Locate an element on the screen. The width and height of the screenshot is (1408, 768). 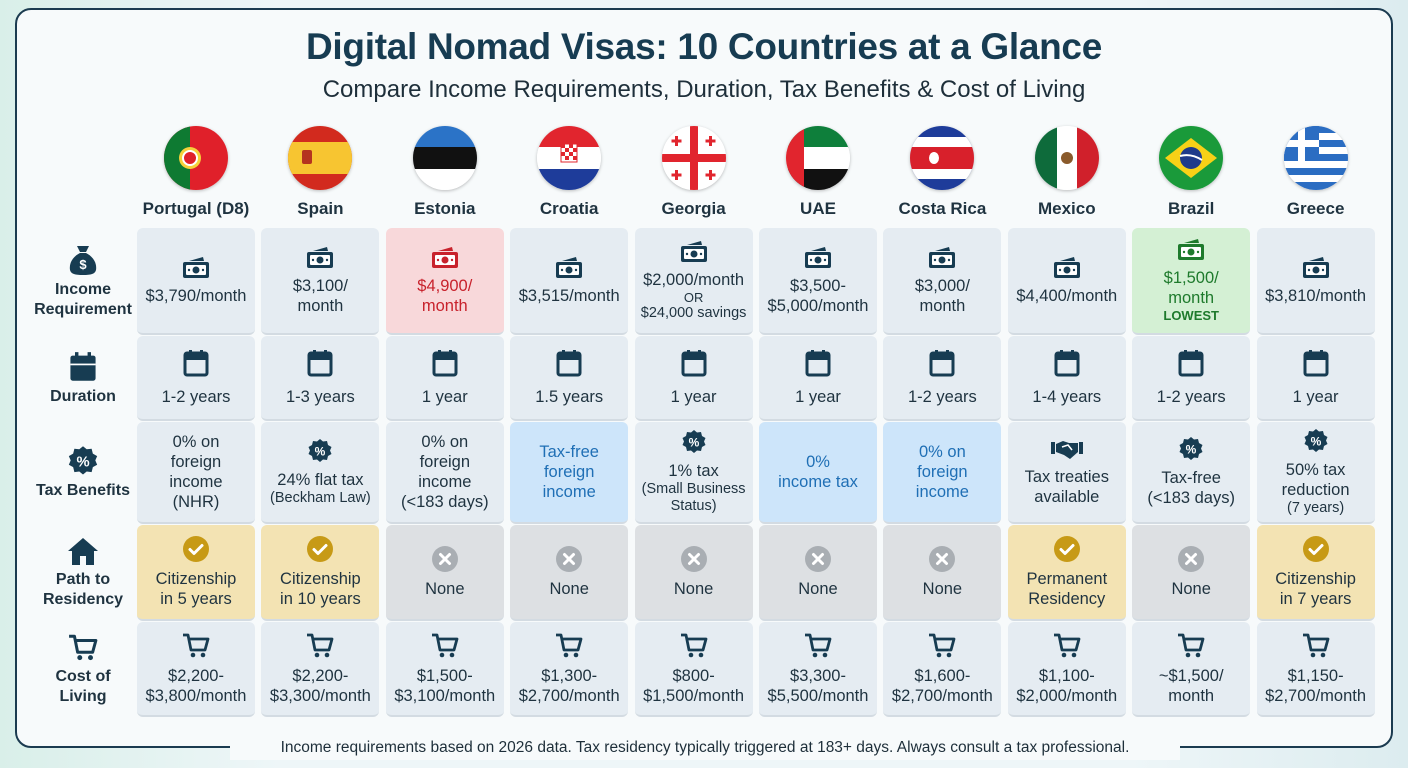
cell-text: $3,100/ is located at coordinates (320, 285).